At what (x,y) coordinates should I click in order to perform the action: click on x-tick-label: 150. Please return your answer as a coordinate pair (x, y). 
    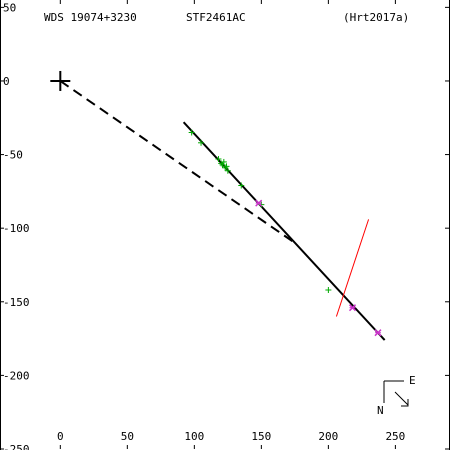
    Looking at the image, I should click on (261, 436).